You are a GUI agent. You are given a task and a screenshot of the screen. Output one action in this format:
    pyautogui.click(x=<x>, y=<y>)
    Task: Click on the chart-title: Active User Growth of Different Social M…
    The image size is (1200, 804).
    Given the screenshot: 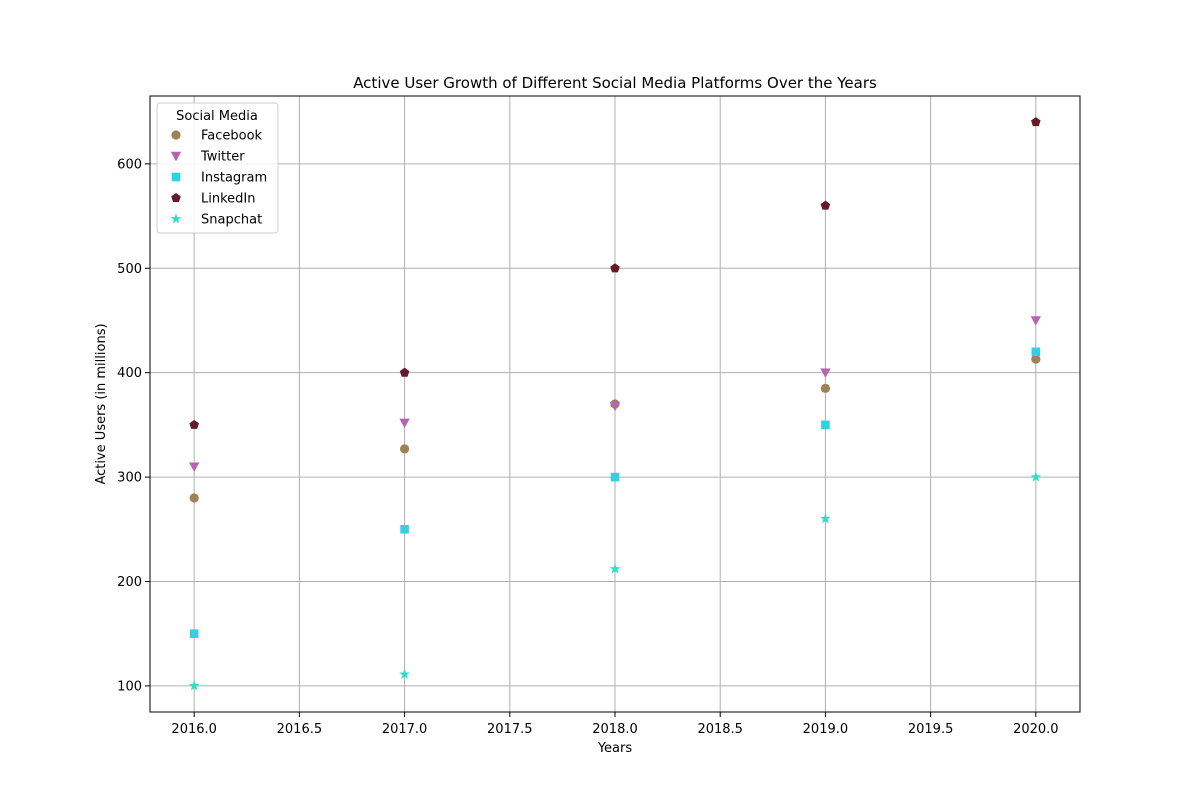 What is the action you would take?
    pyautogui.click(x=615, y=83)
    